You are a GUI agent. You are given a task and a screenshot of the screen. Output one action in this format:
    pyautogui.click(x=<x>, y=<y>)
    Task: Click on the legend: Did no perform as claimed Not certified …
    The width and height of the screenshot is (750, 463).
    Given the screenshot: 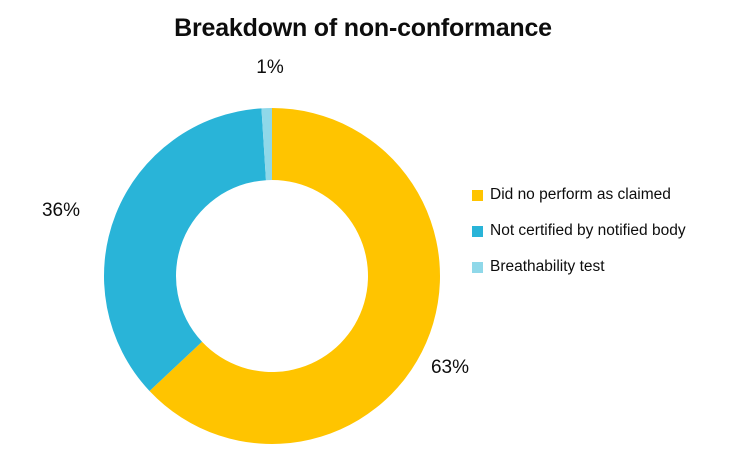 What is the action you would take?
    pyautogui.click(x=579, y=231)
    